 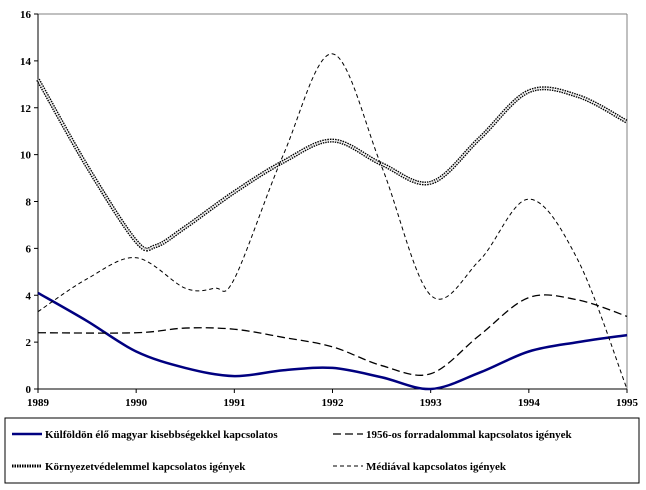 What do you see at coordinates (431, 403) in the screenshot?
I see `x-tick-label: 1993` at bounding box center [431, 403].